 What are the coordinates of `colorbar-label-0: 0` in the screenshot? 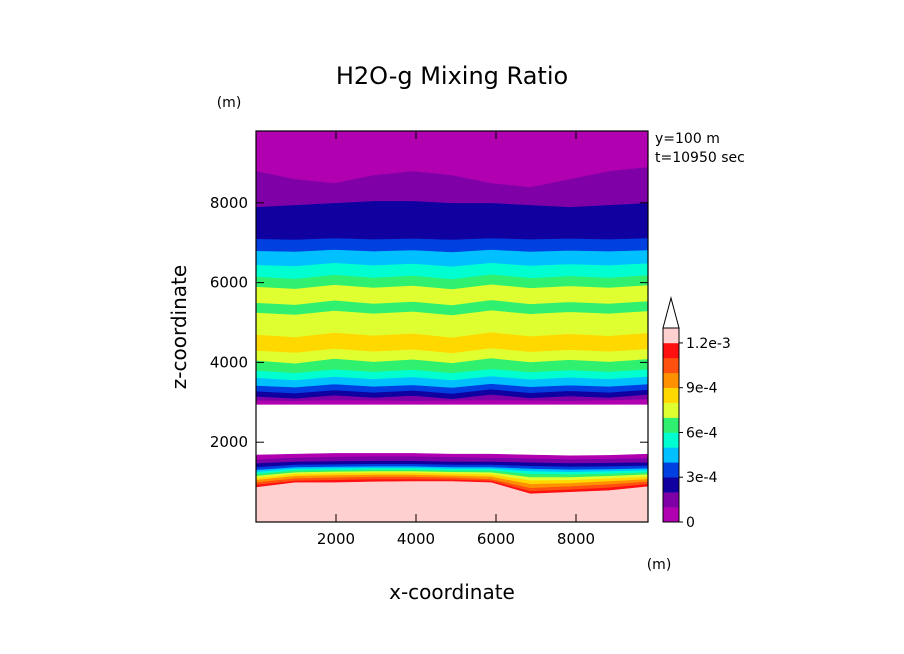 It's located at (690, 523).